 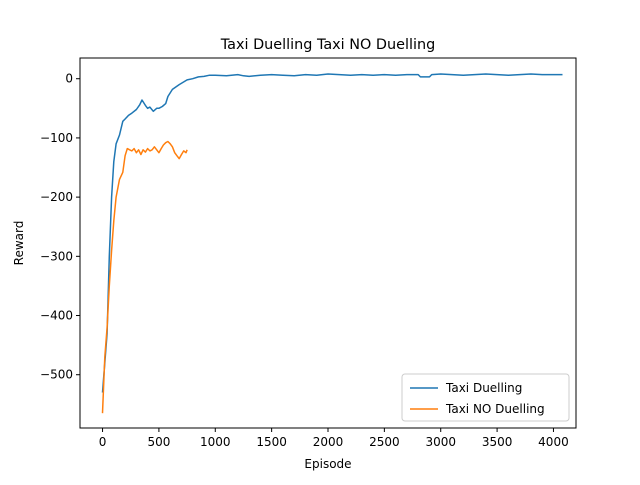 What do you see at coordinates (215, 442) in the screenshot?
I see `x-tick-label: 1000` at bounding box center [215, 442].